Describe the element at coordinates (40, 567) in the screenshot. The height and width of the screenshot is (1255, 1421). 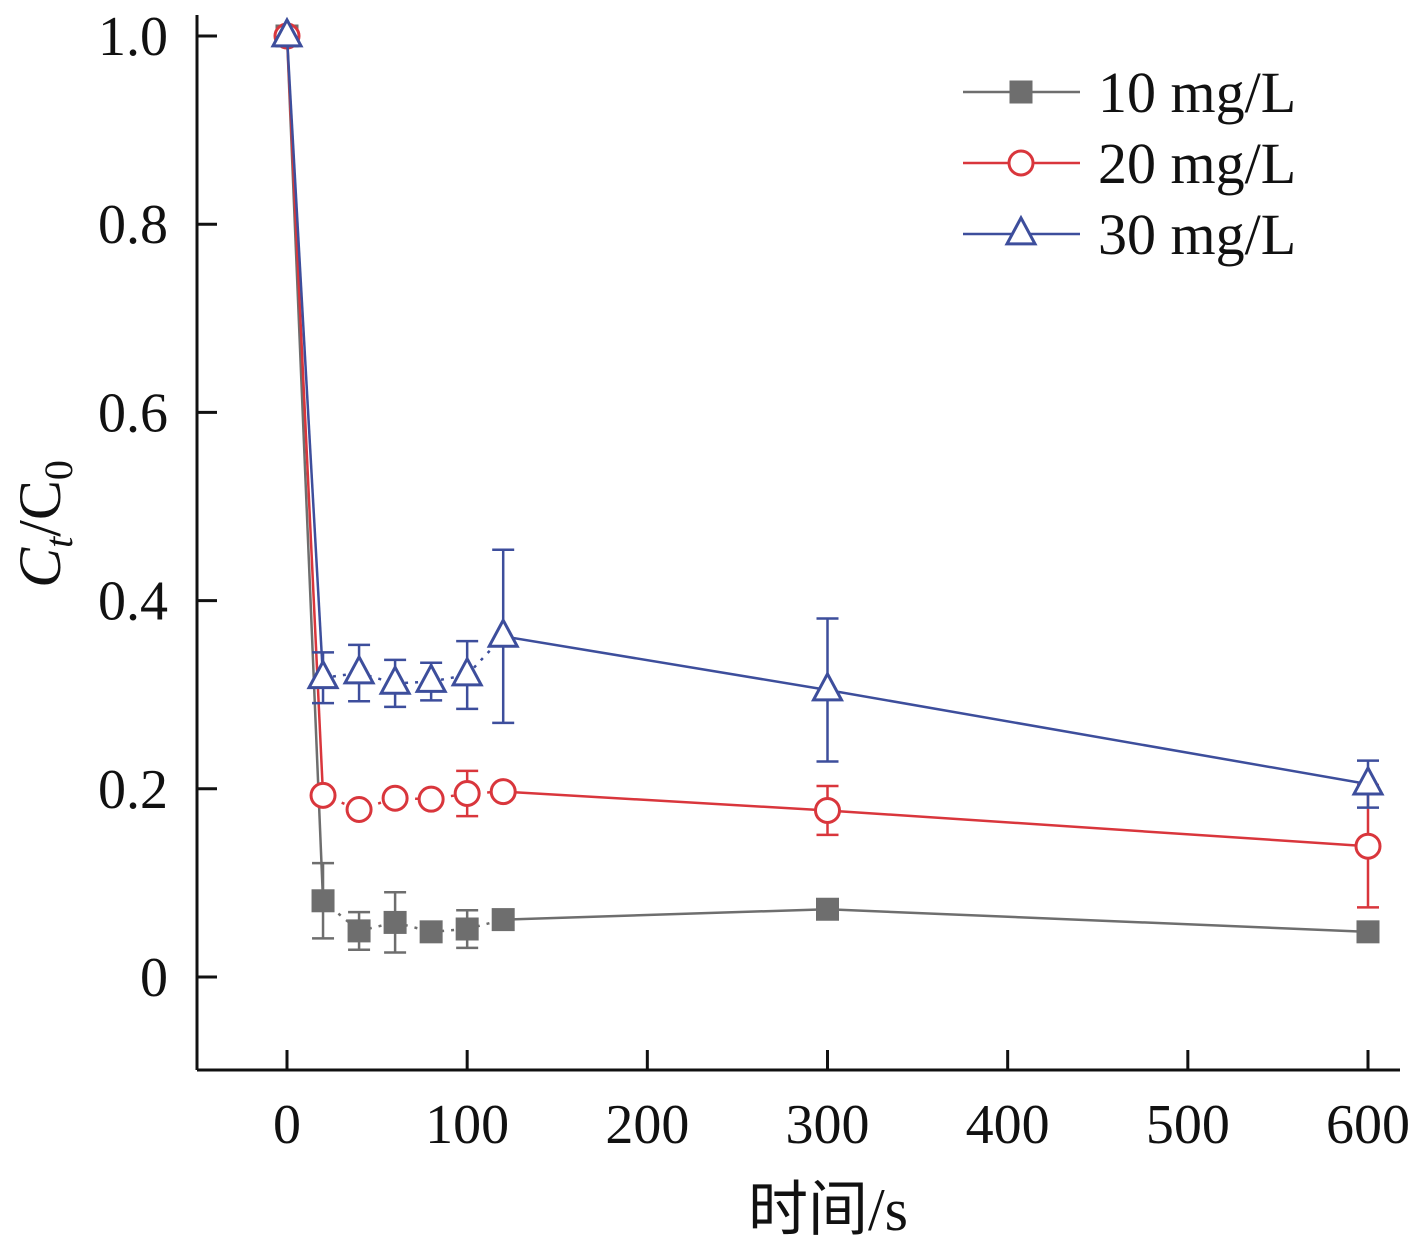
I see `y-axis-title-c: C` at that location.